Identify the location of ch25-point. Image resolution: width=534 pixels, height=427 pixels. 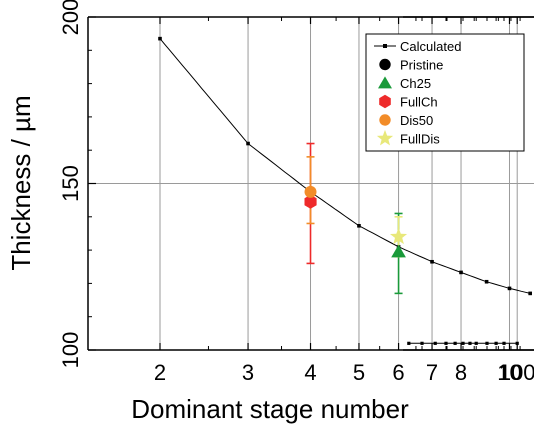
(398, 251).